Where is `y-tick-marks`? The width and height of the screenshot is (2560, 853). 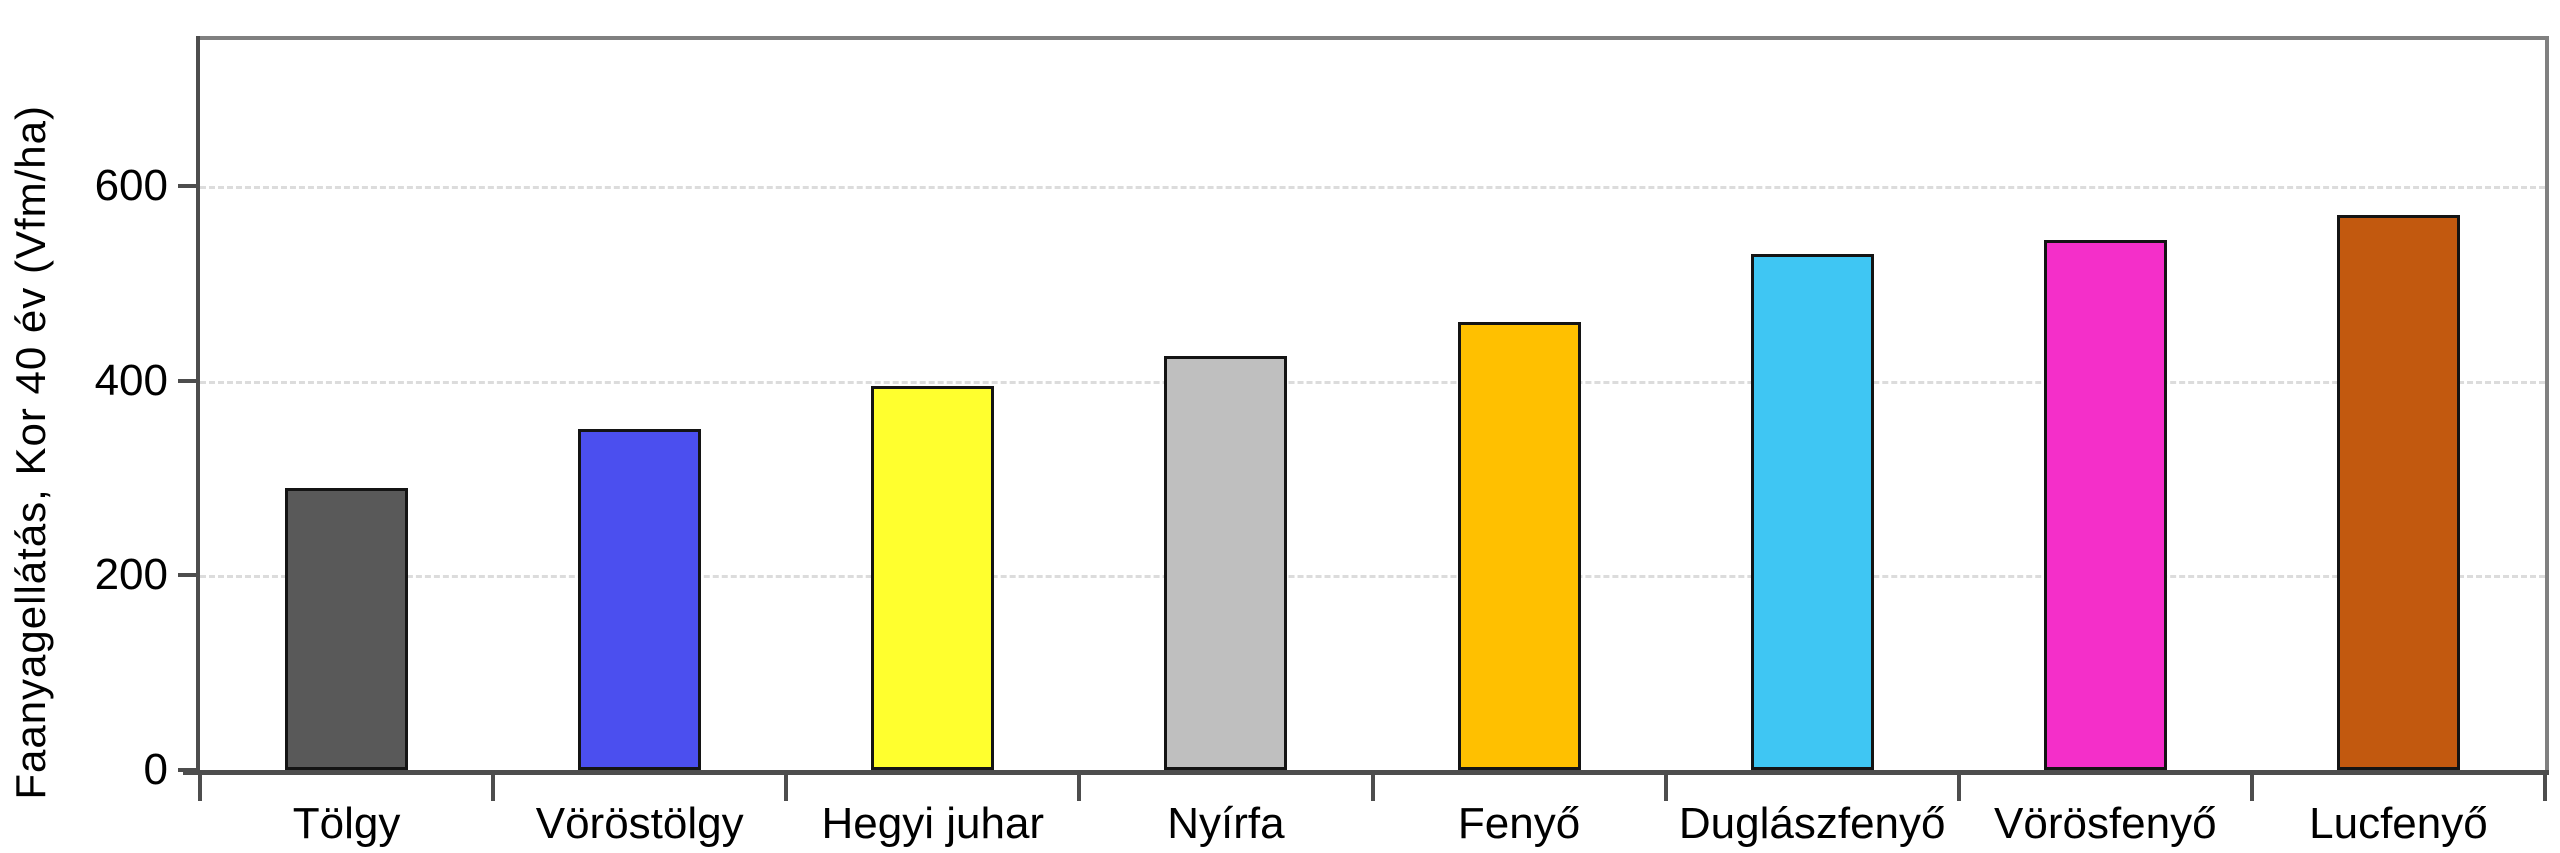 y-tick-marks is located at coordinates (188, 406).